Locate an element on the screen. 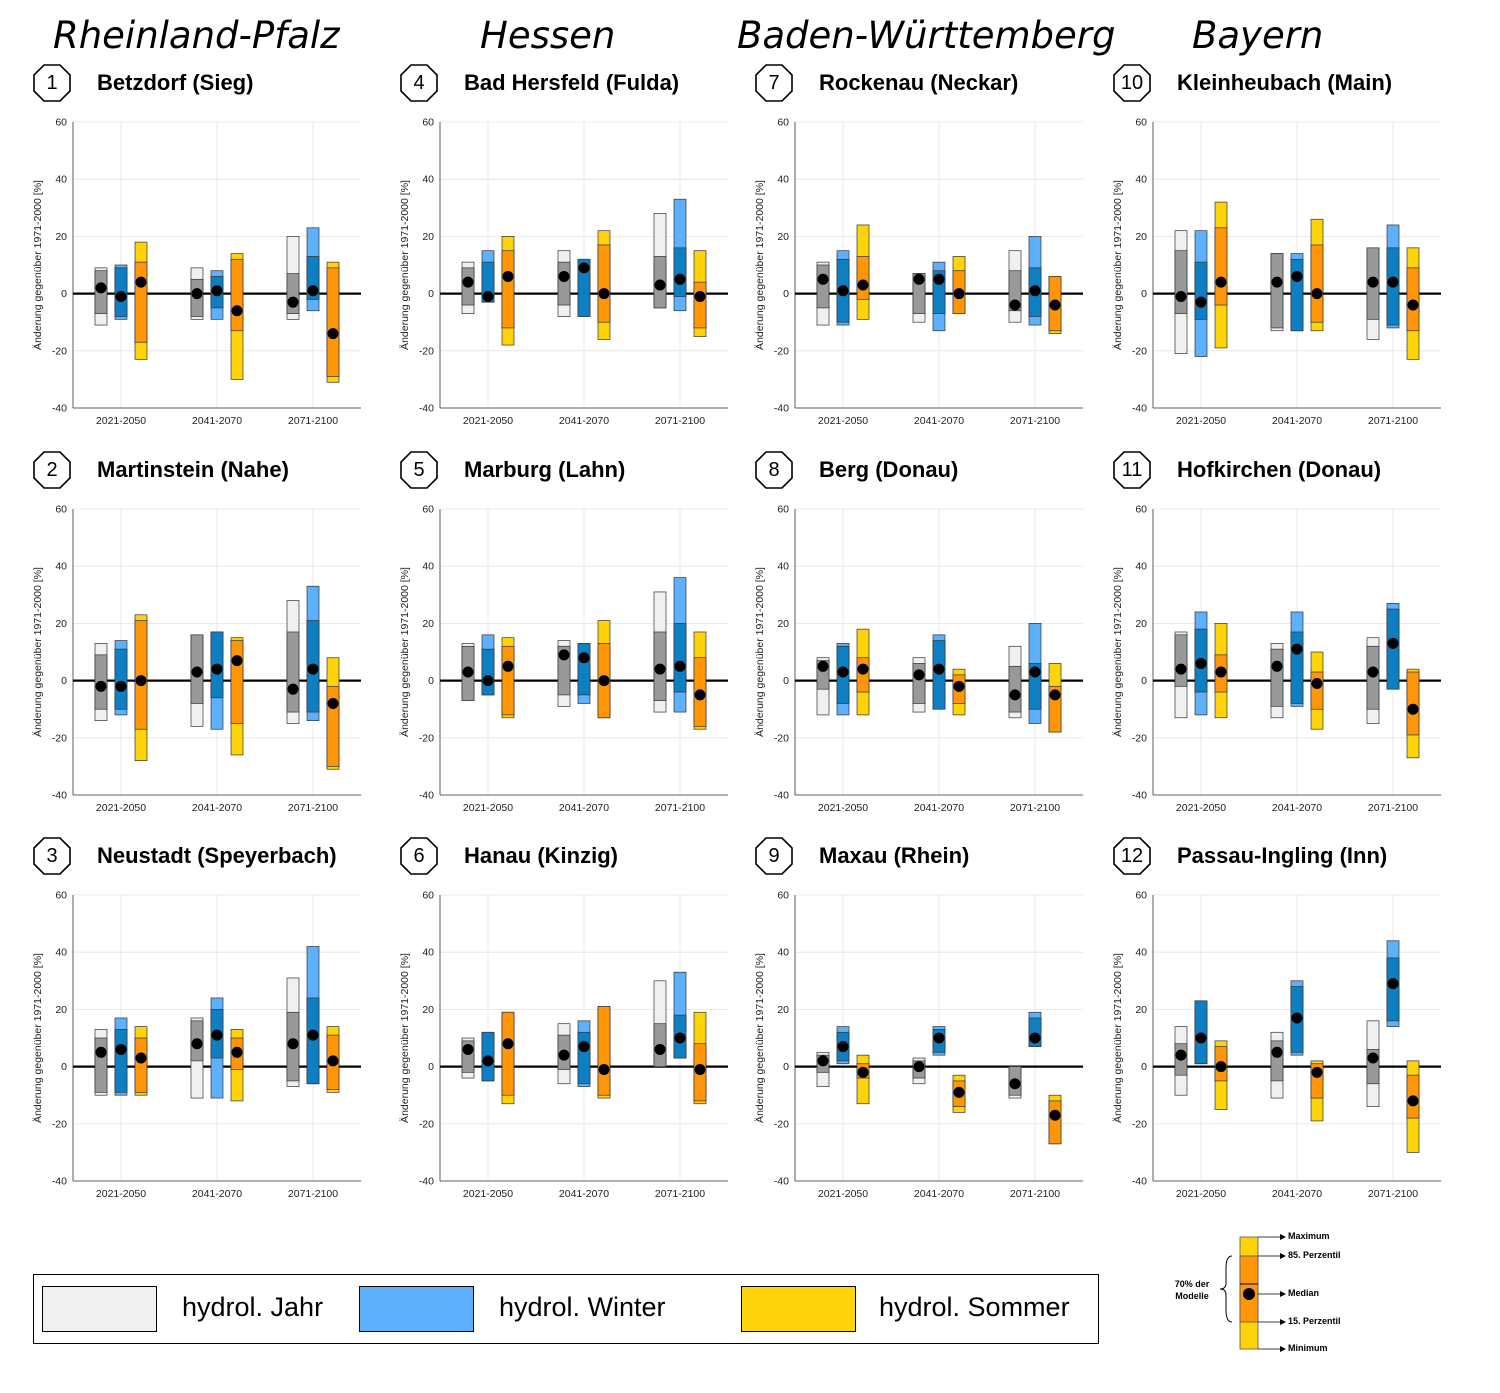 The image size is (1500, 1393). panel-number-badge: 12 is located at coordinates (1132, 856).